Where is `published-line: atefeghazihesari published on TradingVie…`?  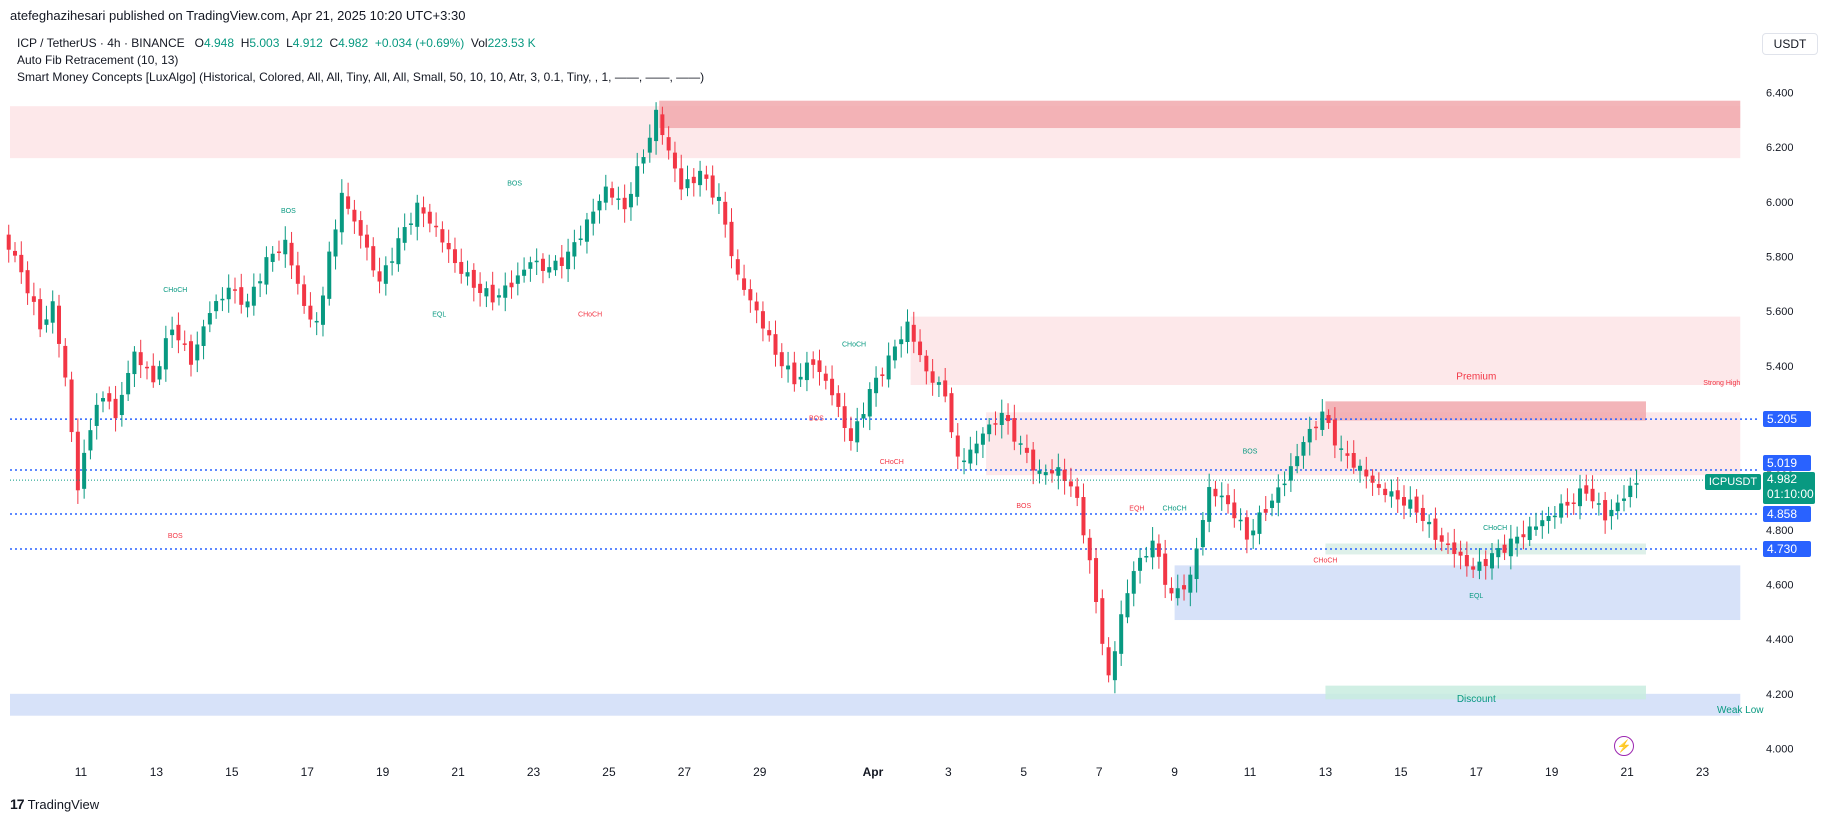 published-line: atefeghazihesari published on TradingVie… is located at coordinates (238, 15).